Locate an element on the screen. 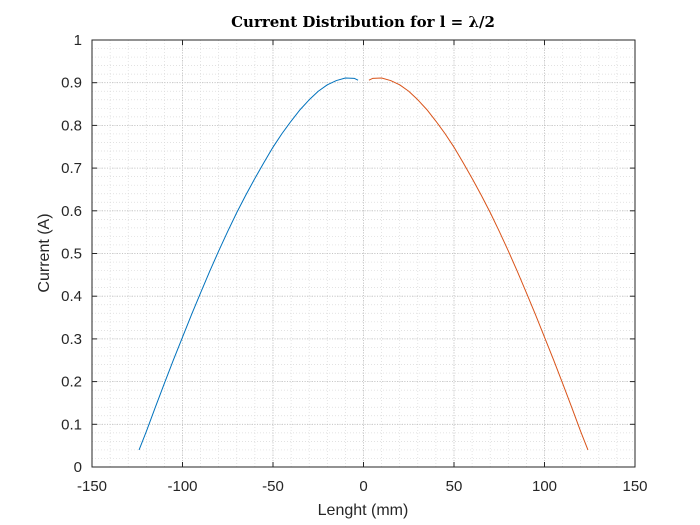 This screenshot has width=700, height=525. y-tick-label: 0 is located at coordinates (78, 467).